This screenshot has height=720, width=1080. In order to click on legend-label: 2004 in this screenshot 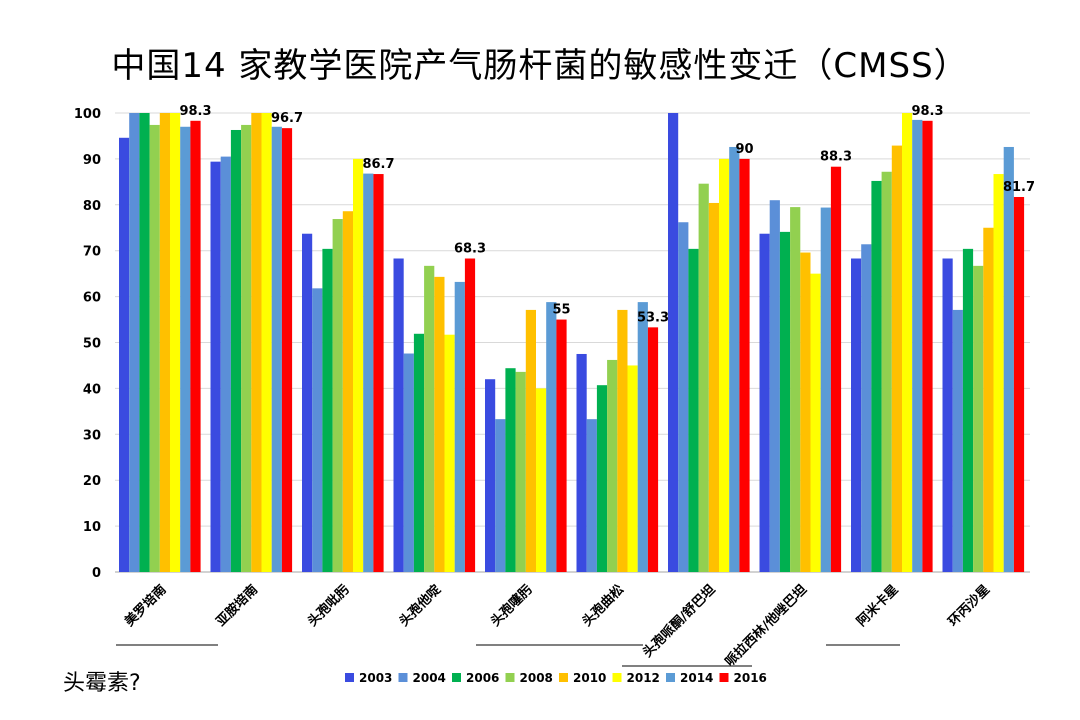, I will do `click(429, 678)`.